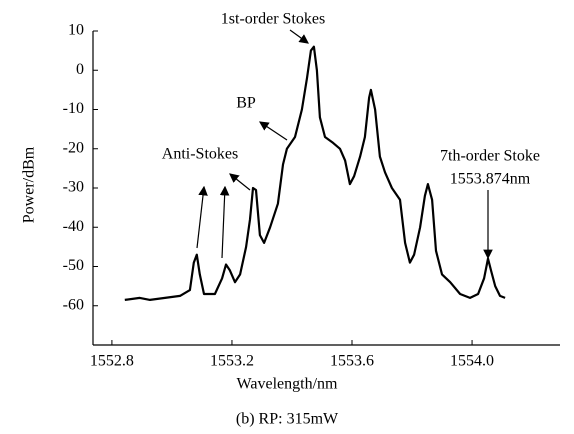  Describe the element at coordinates (73, 187) in the screenshot. I see `y-tick-label: -30` at that location.